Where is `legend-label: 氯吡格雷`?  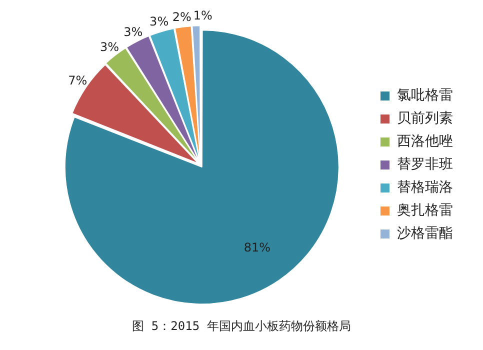 legend-label: 氯吡格雷 is located at coordinates (425, 96).